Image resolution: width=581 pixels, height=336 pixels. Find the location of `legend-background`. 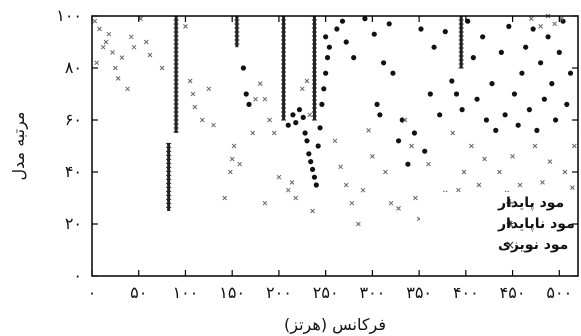

legend-background is located at coordinates (495, 227).